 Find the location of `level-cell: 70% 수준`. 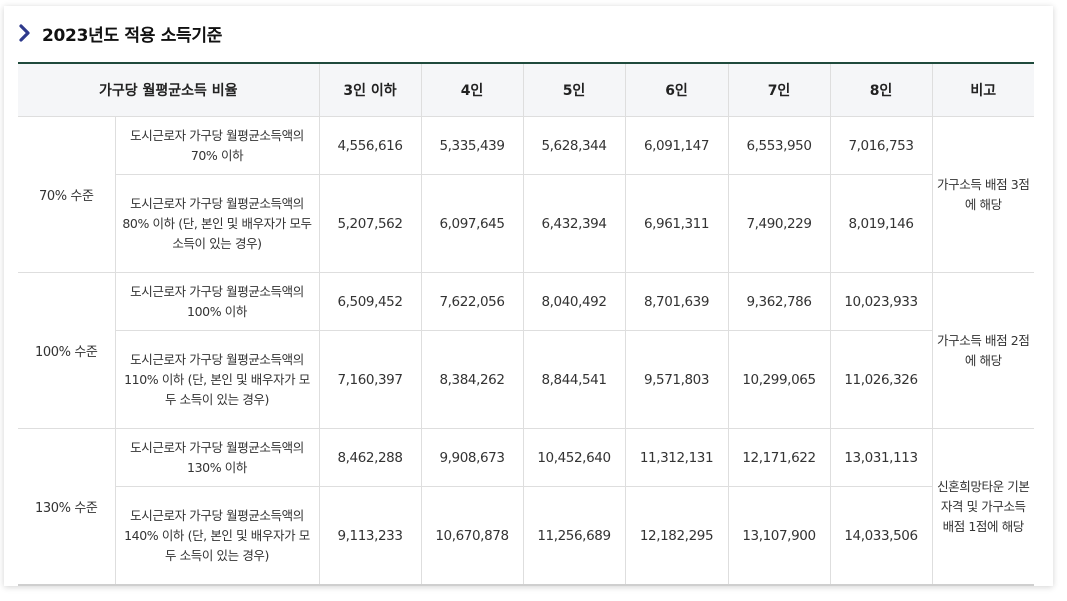

level-cell: 70% 수준 is located at coordinates (67, 194).